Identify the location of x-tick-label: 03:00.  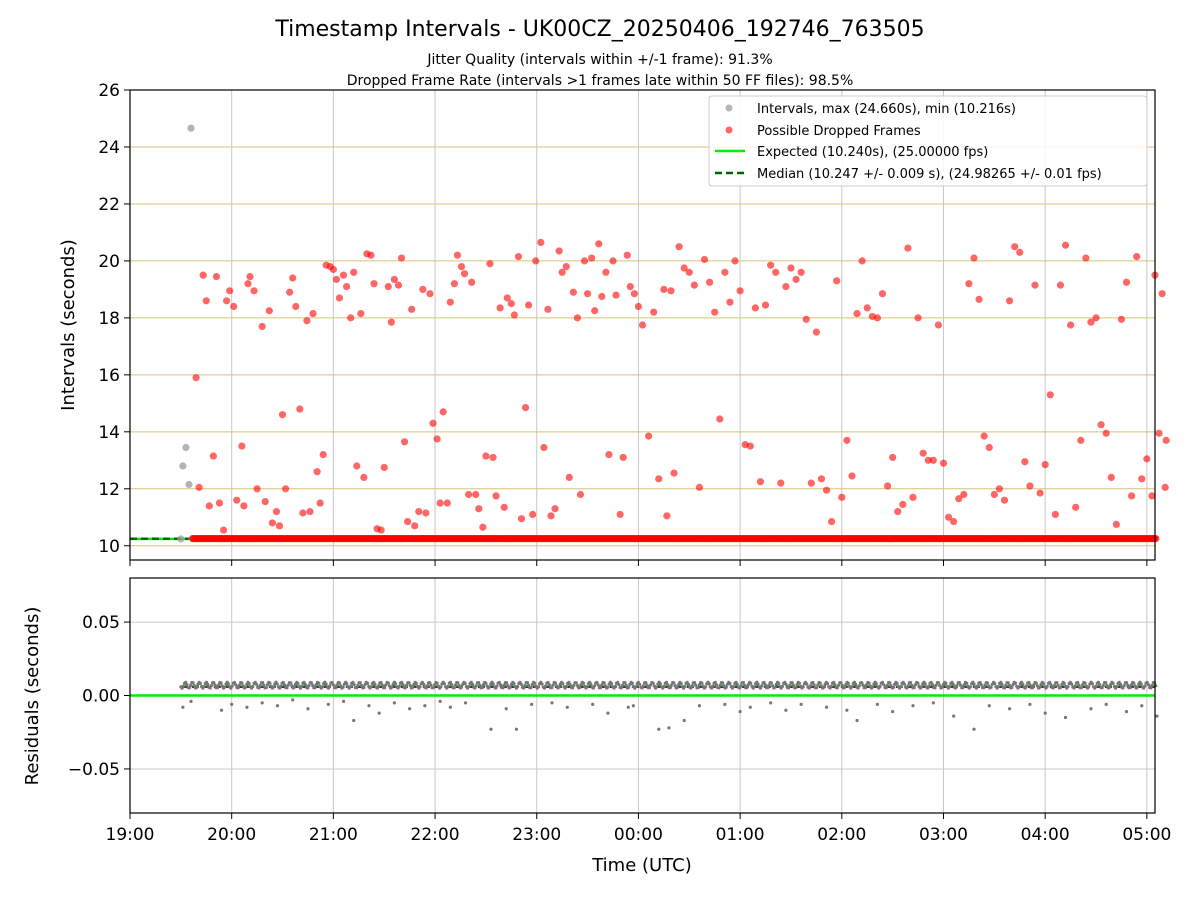
(943, 835).